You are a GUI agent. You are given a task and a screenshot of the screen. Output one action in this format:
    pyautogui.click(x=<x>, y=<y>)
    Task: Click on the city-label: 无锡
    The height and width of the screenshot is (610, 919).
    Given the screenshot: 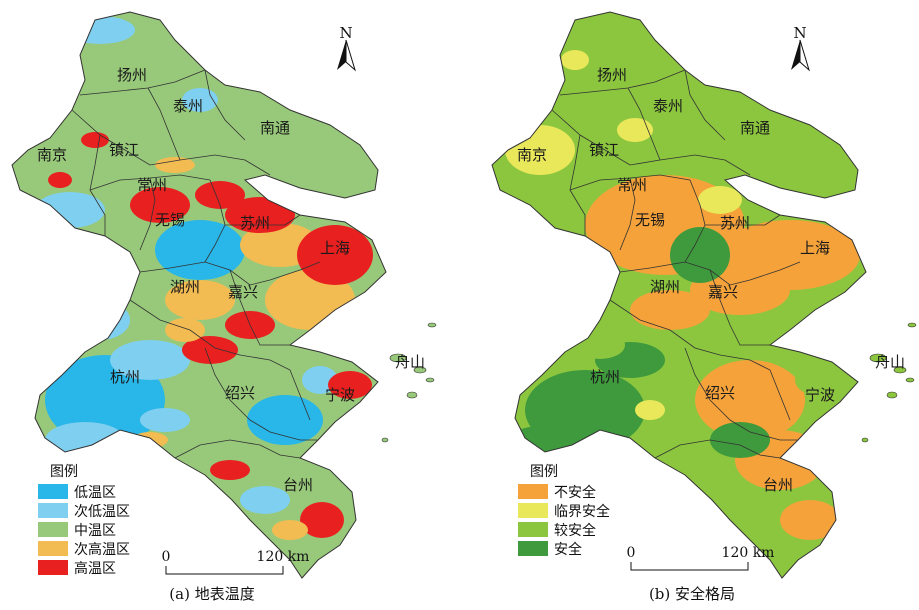 What is the action you would take?
    pyautogui.click(x=170, y=220)
    